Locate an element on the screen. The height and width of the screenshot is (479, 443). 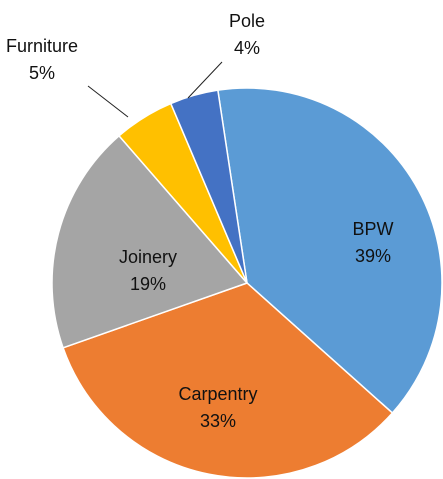
slice-label: Carpentry is located at coordinates (217, 394).